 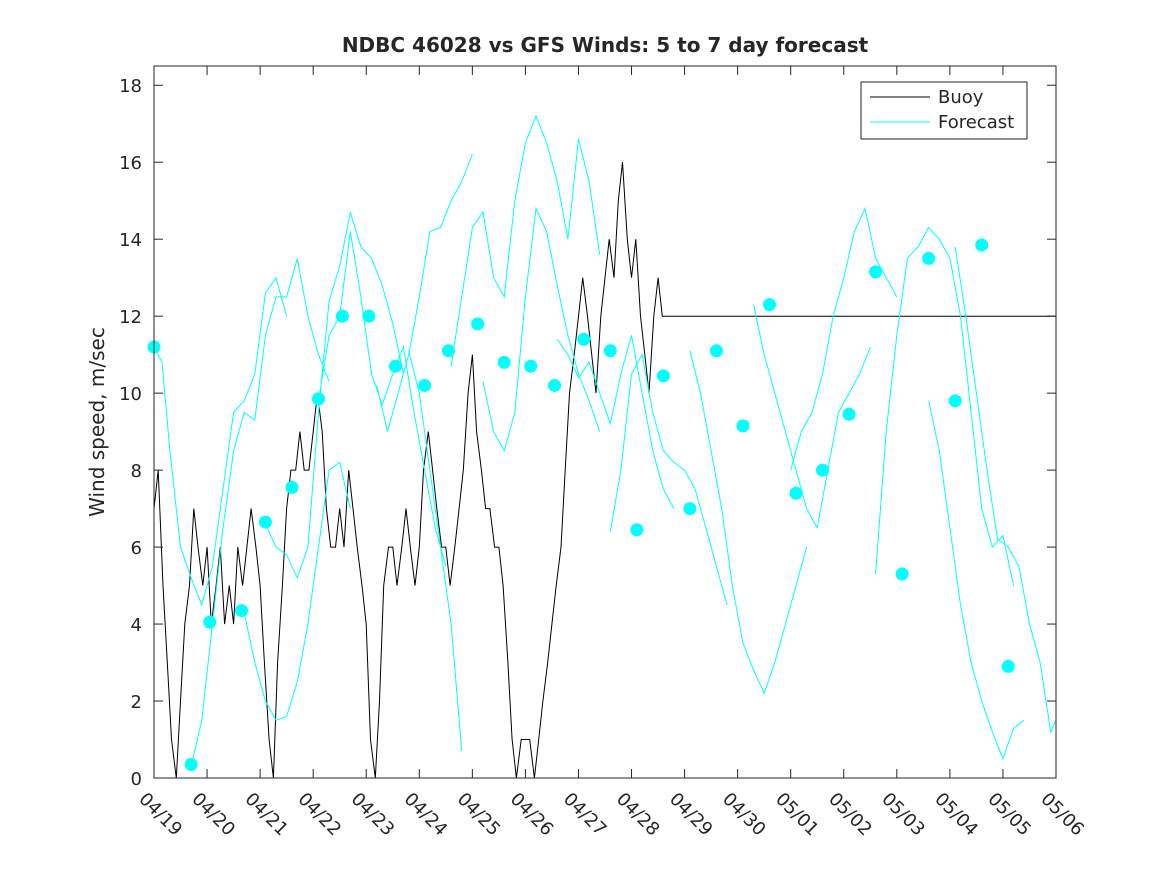 What do you see at coordinates (130, 163) in the screenshot?
I see `y-tick-label: 16` at bounding box center [130, 163].